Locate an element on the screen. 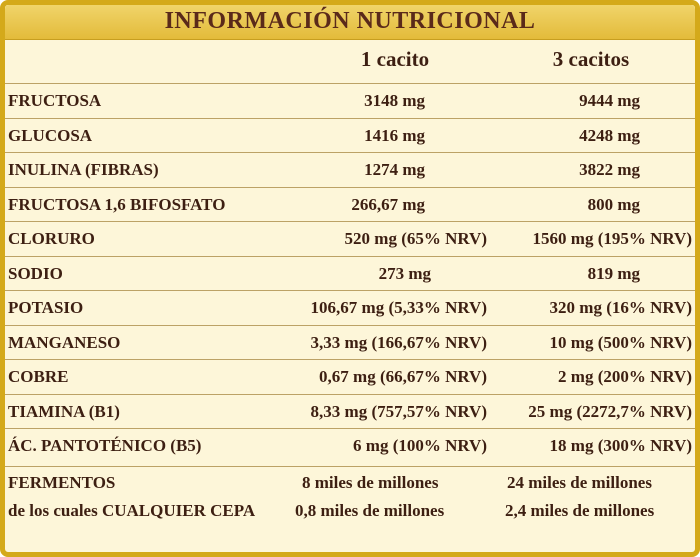 Image resolution: width=700 pixels, height=557 pixels. value-1-cacito: 3148 mg is located at coordinates (394, 100).